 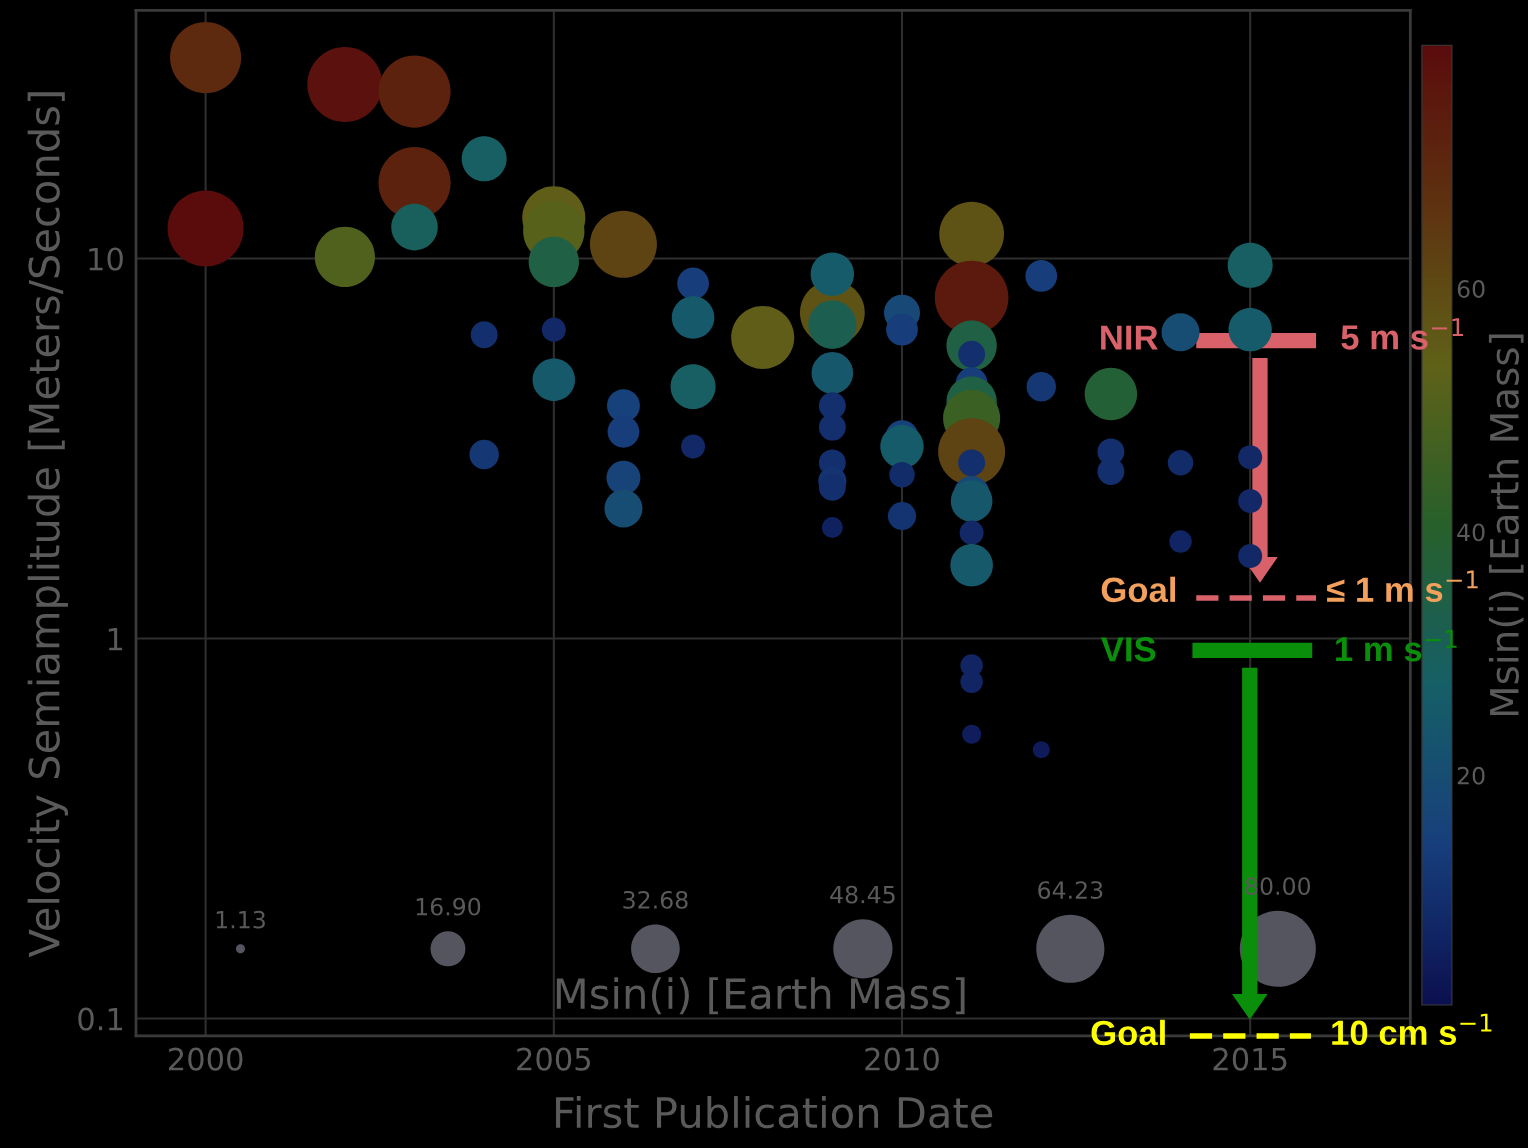 I want to click on color-bar-label: 20, so click(x=1471, y=775).